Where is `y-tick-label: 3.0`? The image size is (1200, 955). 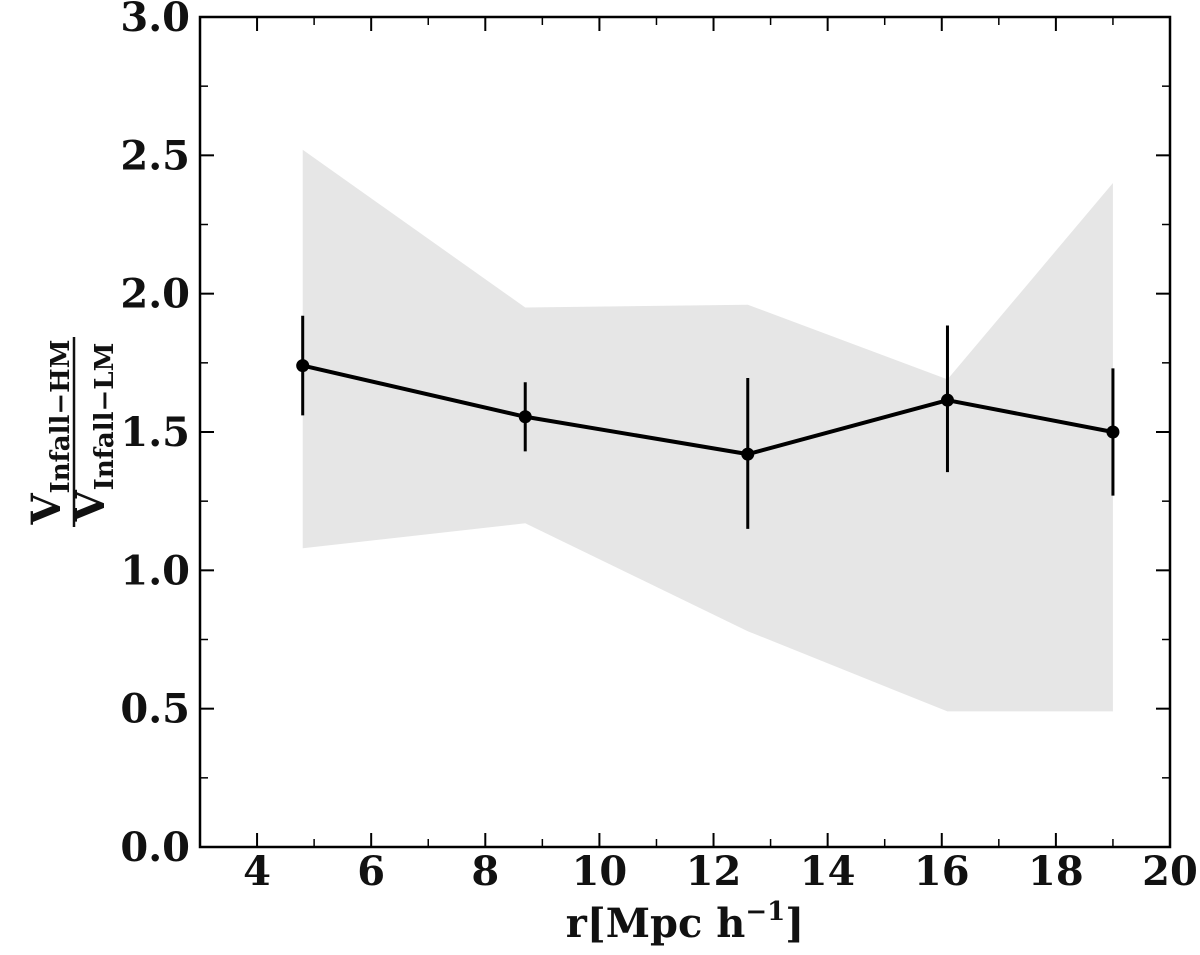
y-tick-label: 3.0 is located at coordinates (155, 20).